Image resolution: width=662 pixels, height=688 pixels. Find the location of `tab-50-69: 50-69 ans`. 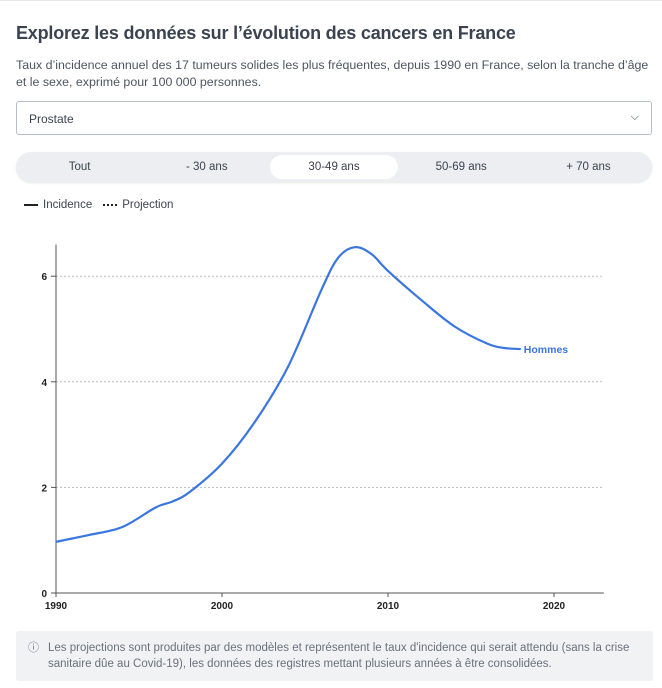

tab-50-69: 50-69 ans is located at coordinates (461, 167).